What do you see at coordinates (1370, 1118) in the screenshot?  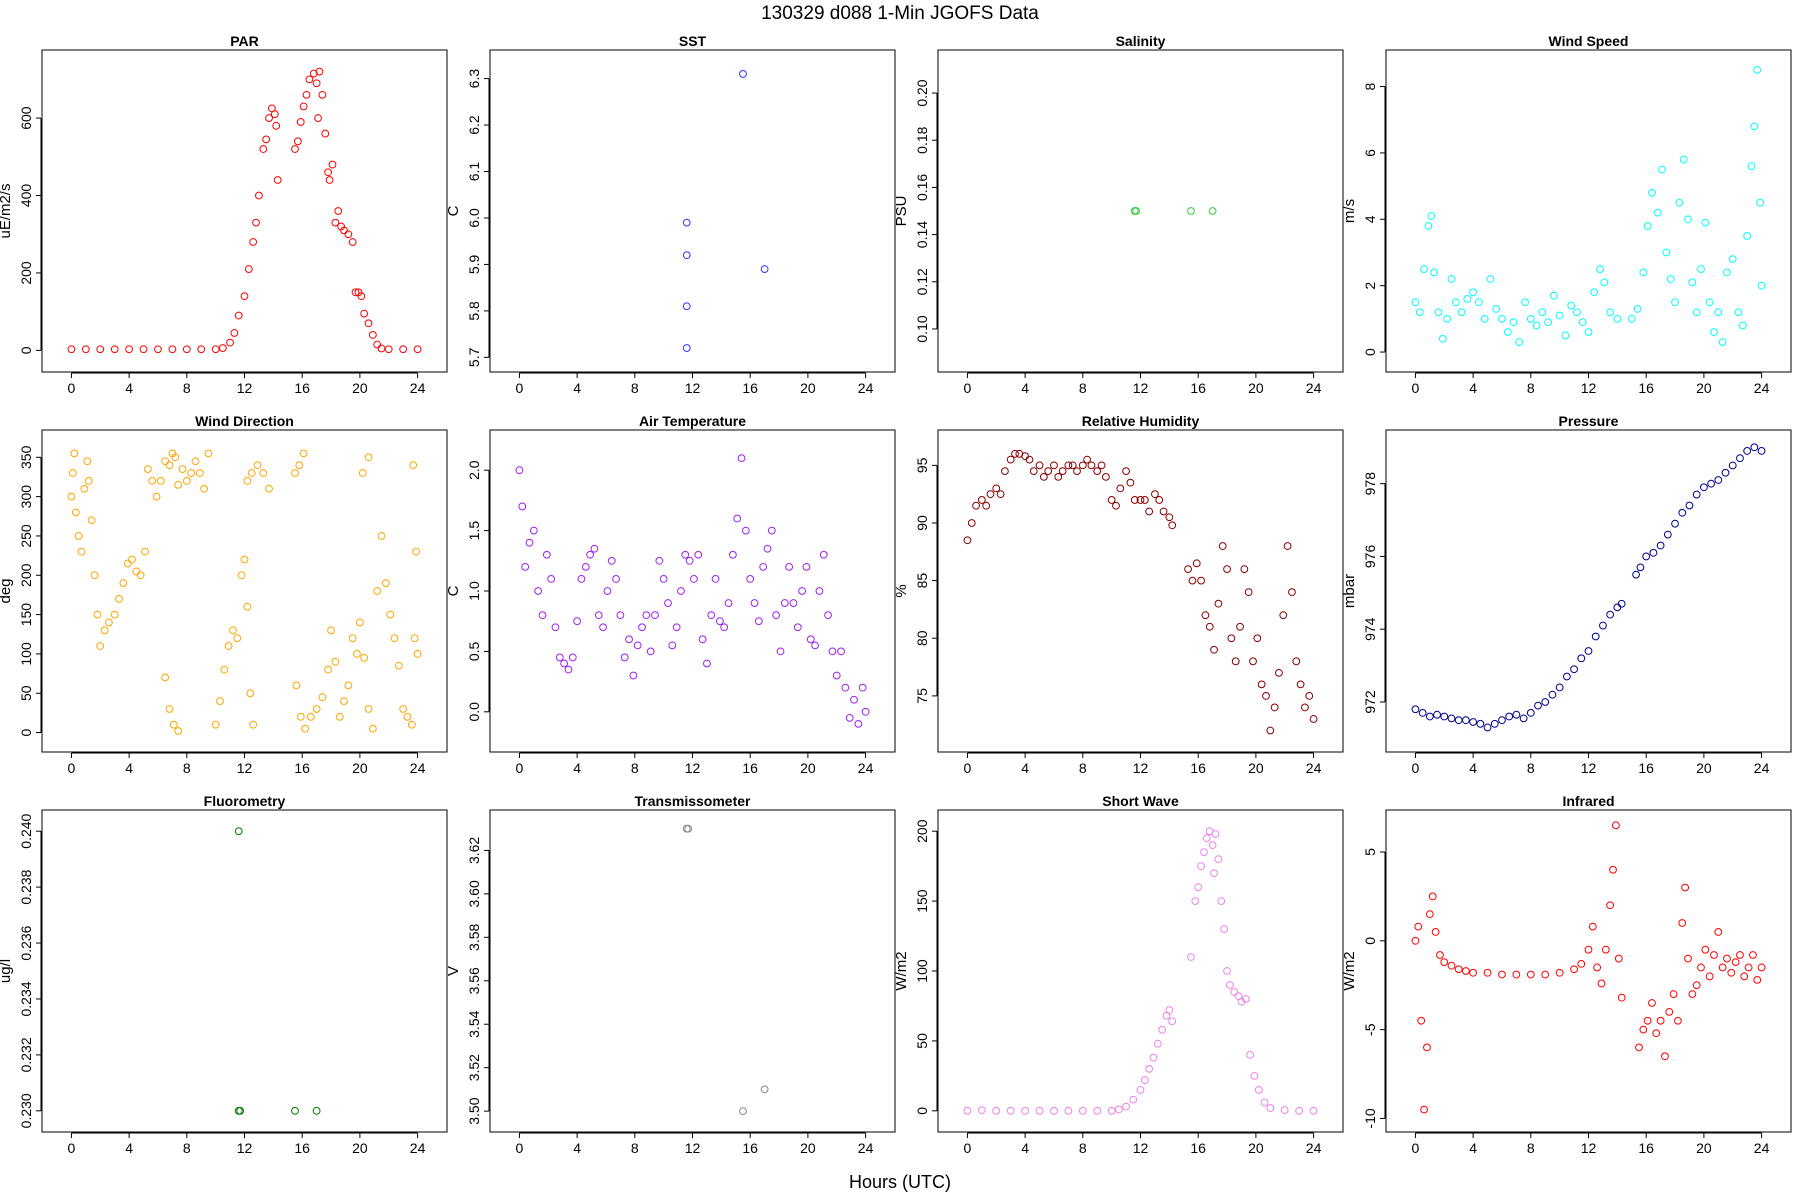 I see `y-tick-label: -10` at bounding box center [1370, 1118].